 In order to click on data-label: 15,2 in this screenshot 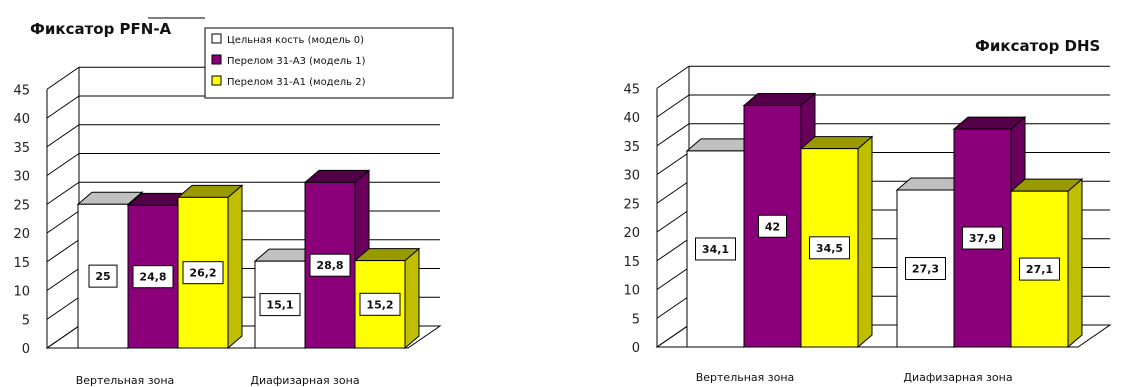, I will do `click(379, 304)`.